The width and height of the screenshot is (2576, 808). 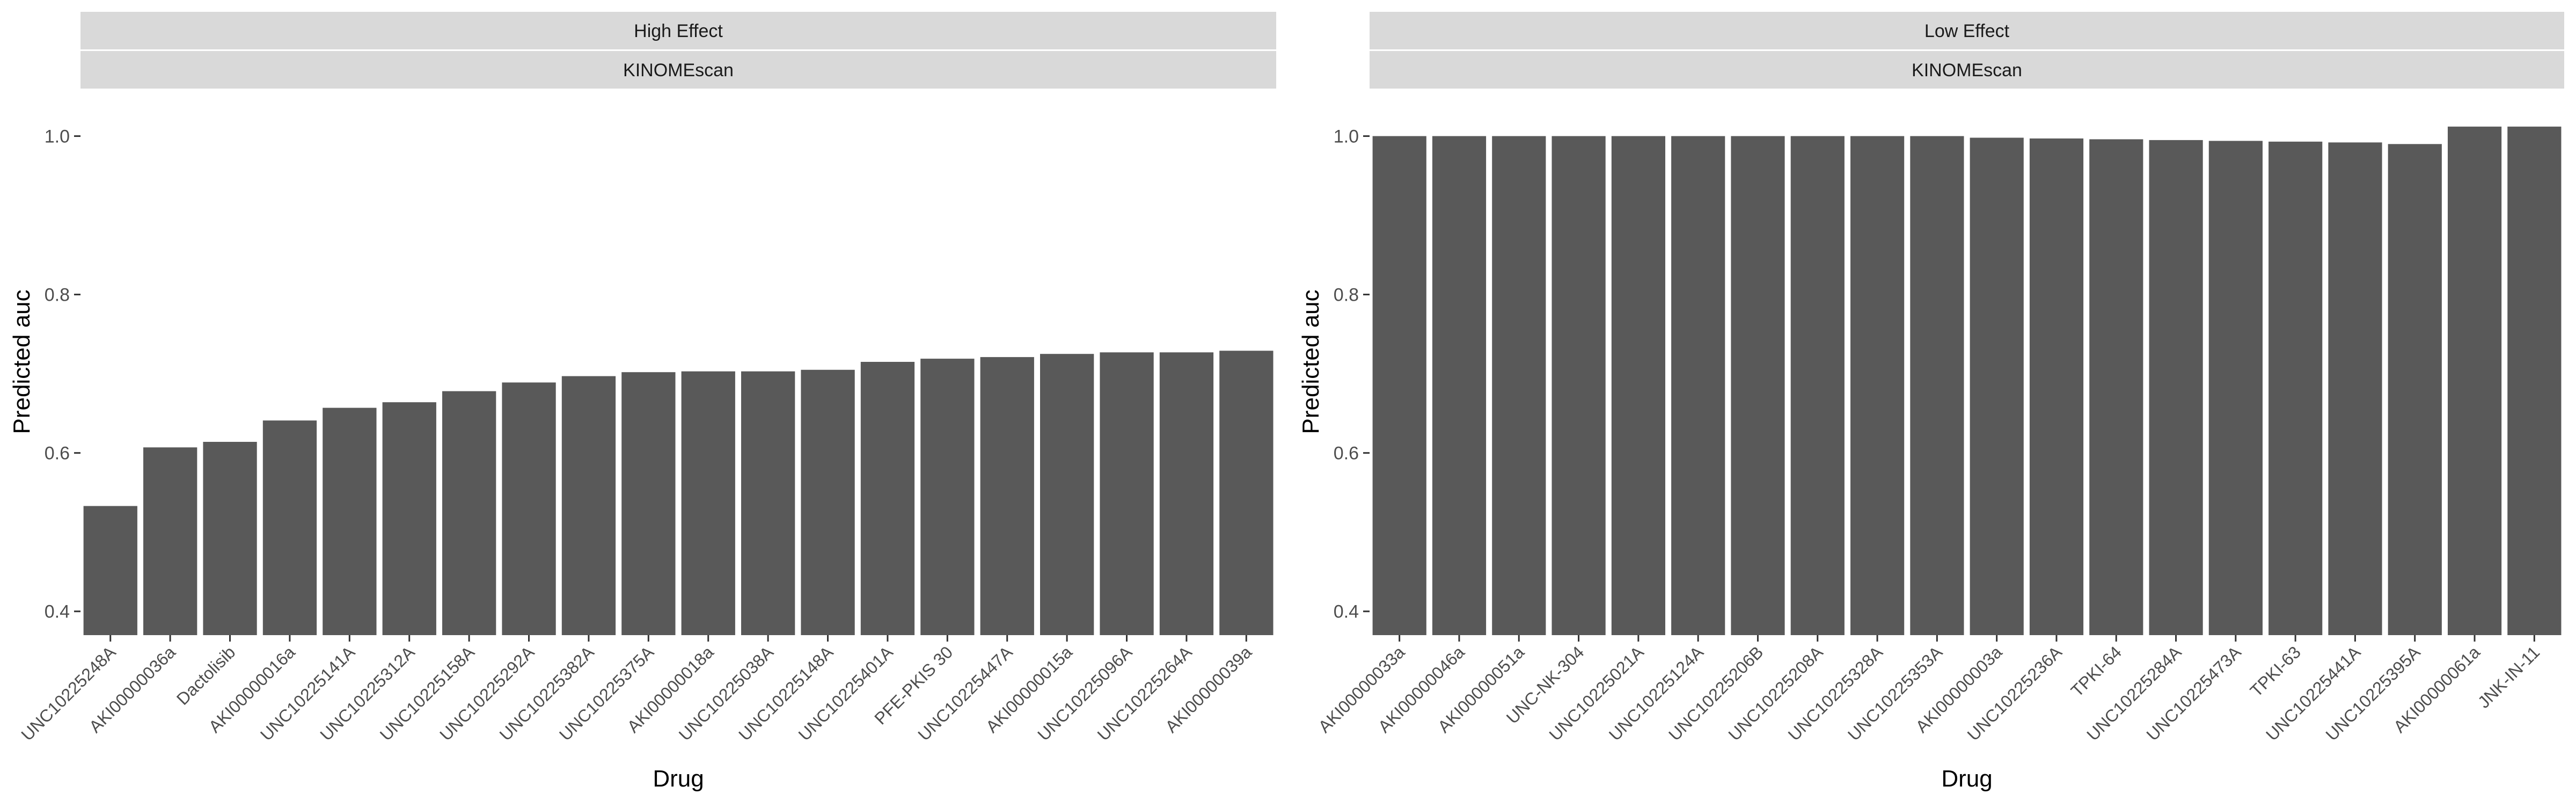 What do you see at coordinates (588, 505) in the screenshot?
I see `bar-UNC10225382A` at bounding box center [588, 505].